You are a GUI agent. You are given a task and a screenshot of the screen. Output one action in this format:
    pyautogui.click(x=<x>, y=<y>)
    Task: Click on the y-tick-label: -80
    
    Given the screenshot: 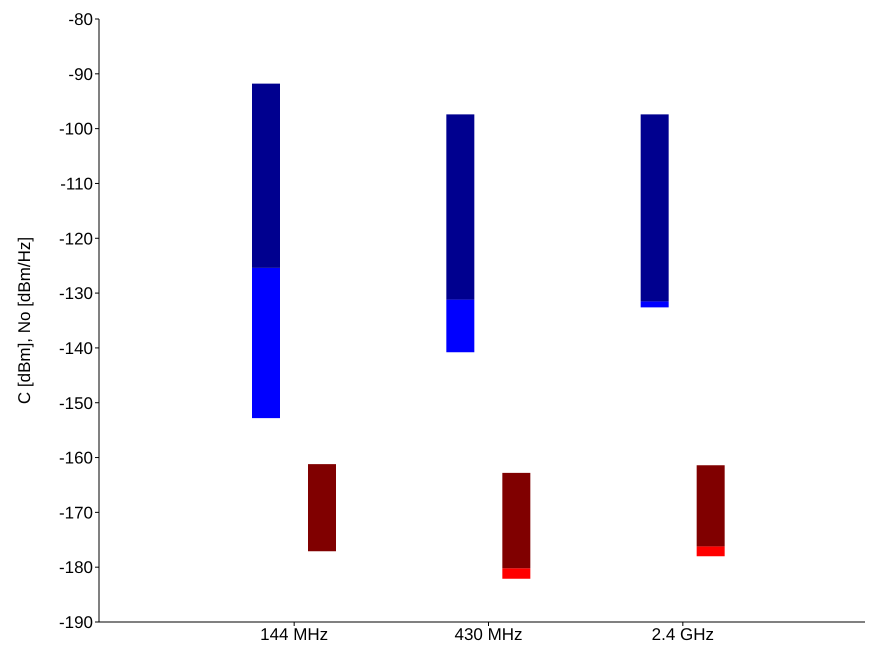 What is the action you would take?
    pyautogui.click(x=80, y=20)
    